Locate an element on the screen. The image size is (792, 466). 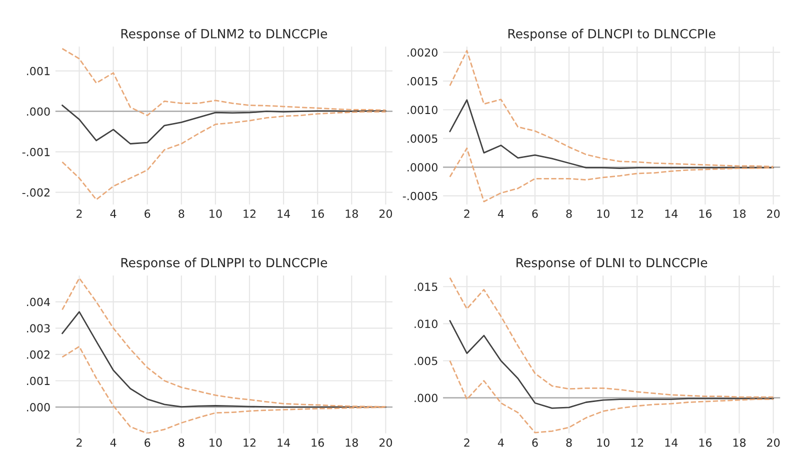
chart-title: Response of DLNI to DLNCCPIe is located at coordinates (612, 264).